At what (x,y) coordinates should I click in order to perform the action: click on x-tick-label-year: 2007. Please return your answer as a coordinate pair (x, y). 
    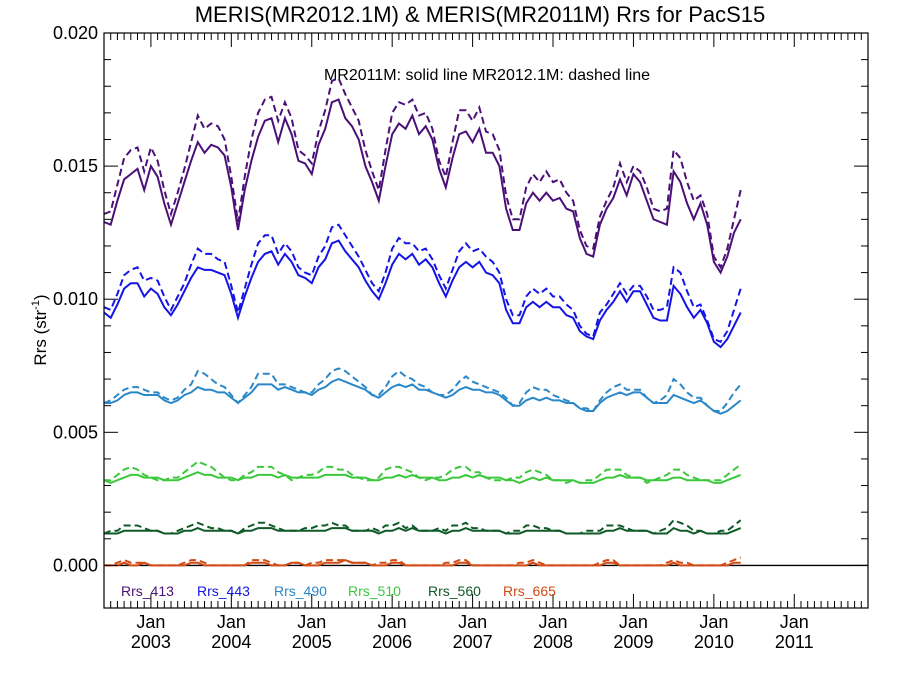
    Looking at the image, I should click on (473, 642).